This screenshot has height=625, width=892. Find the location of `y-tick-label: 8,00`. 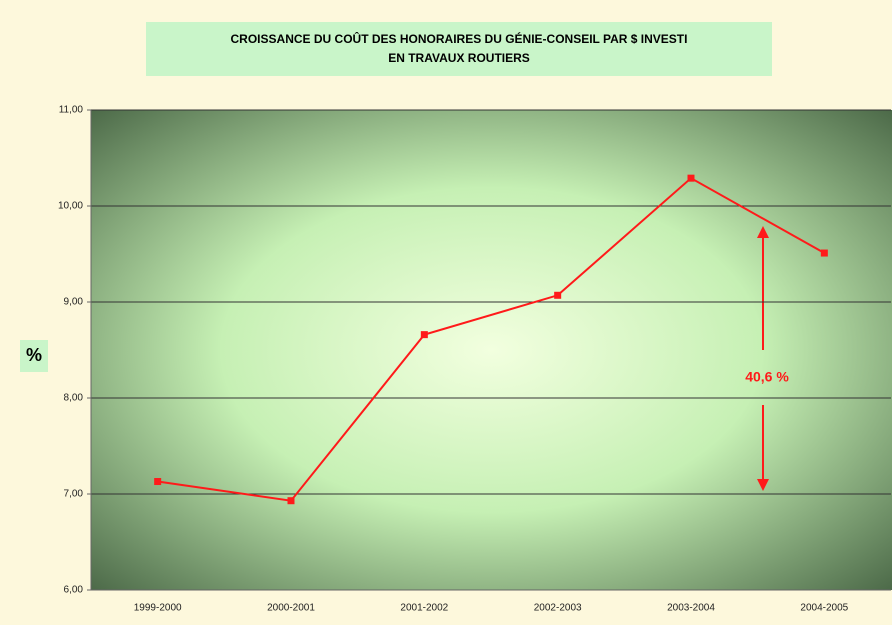

y-tick-label: 8,00 is located at coordinates (74, 398).